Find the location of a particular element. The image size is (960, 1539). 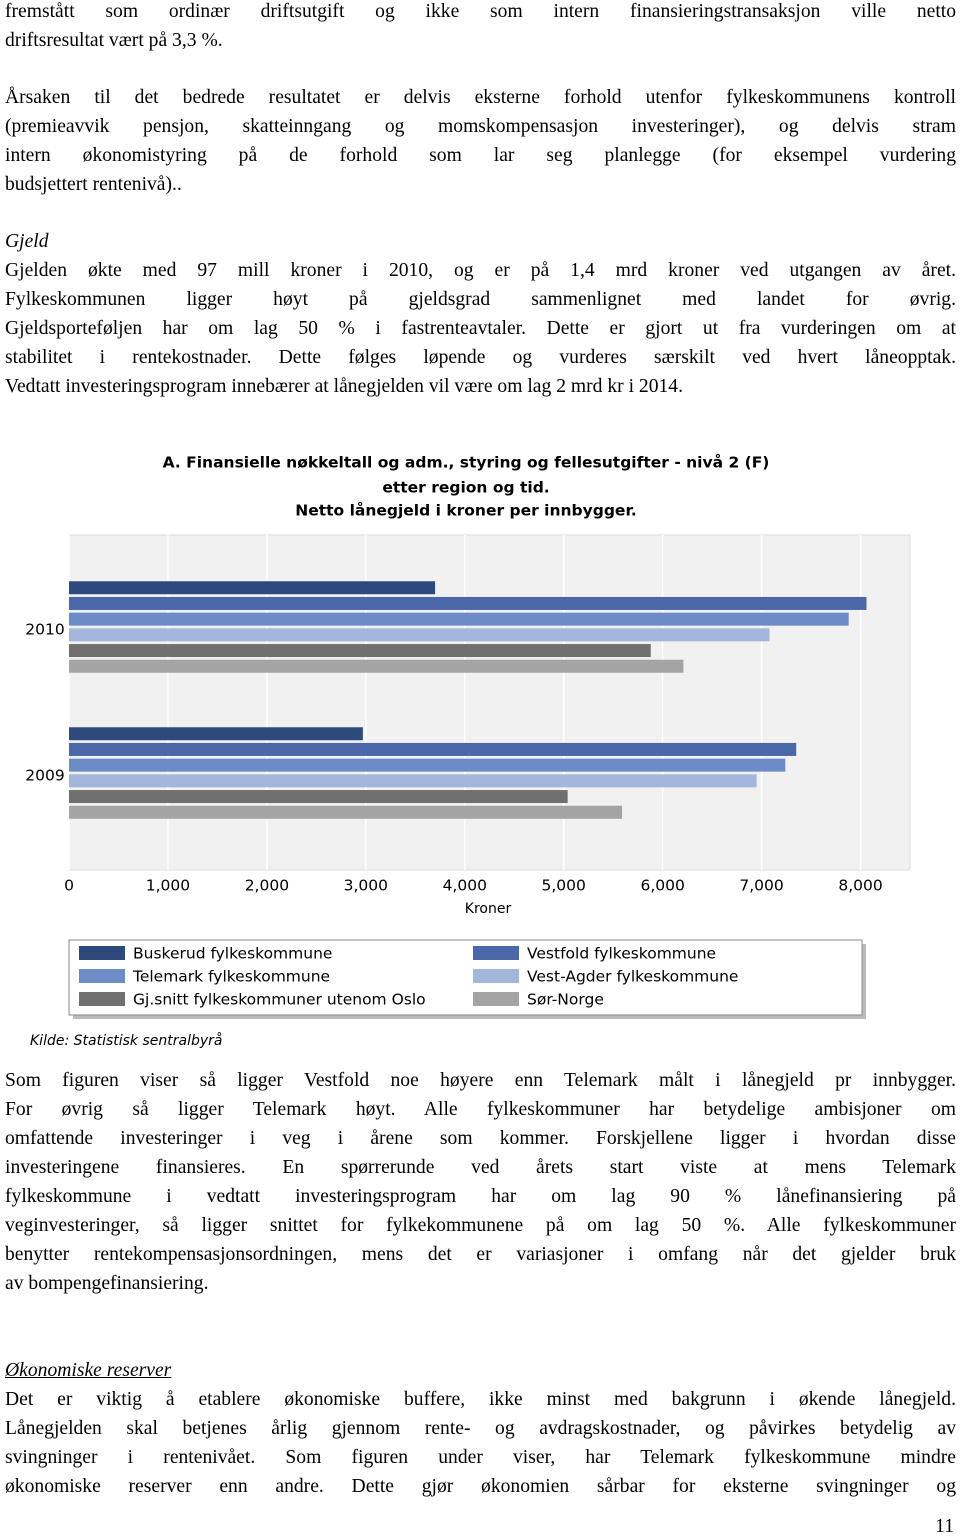

legend-label: Vestfold fylkeskommune is located at coordinates (621, 954).